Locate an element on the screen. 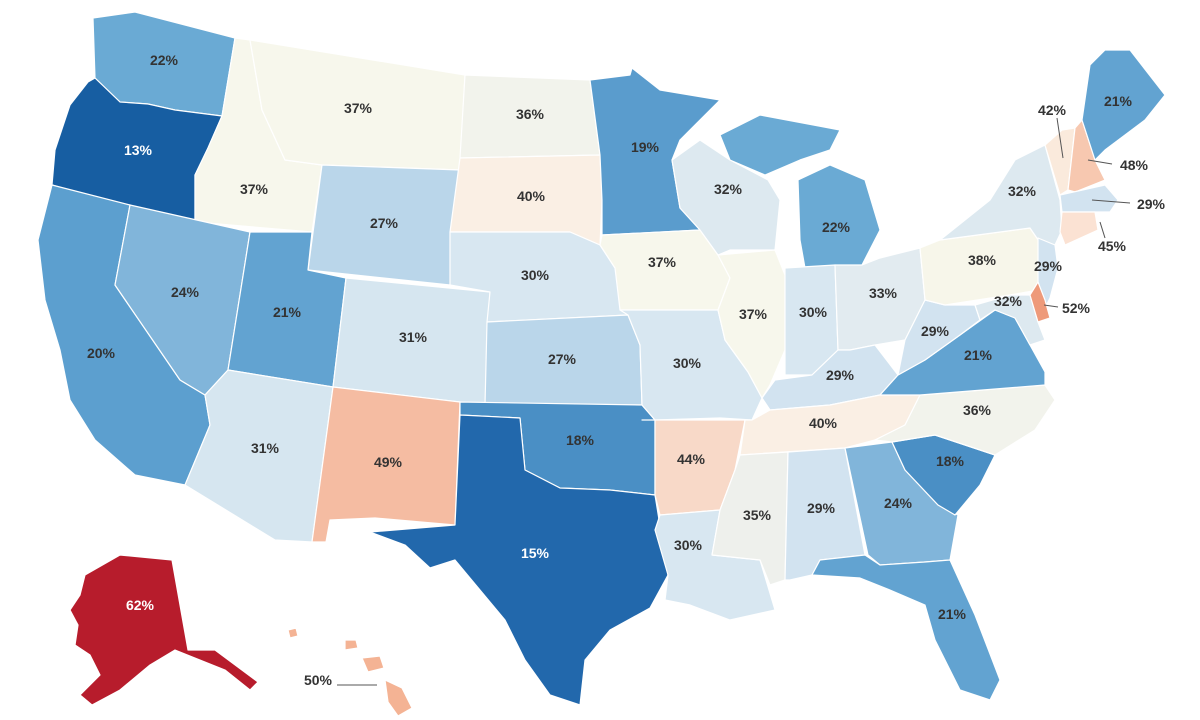 The height and width of the screenshot is (720, 1200). label-CA: 20% is located at coordinates (101, 353).